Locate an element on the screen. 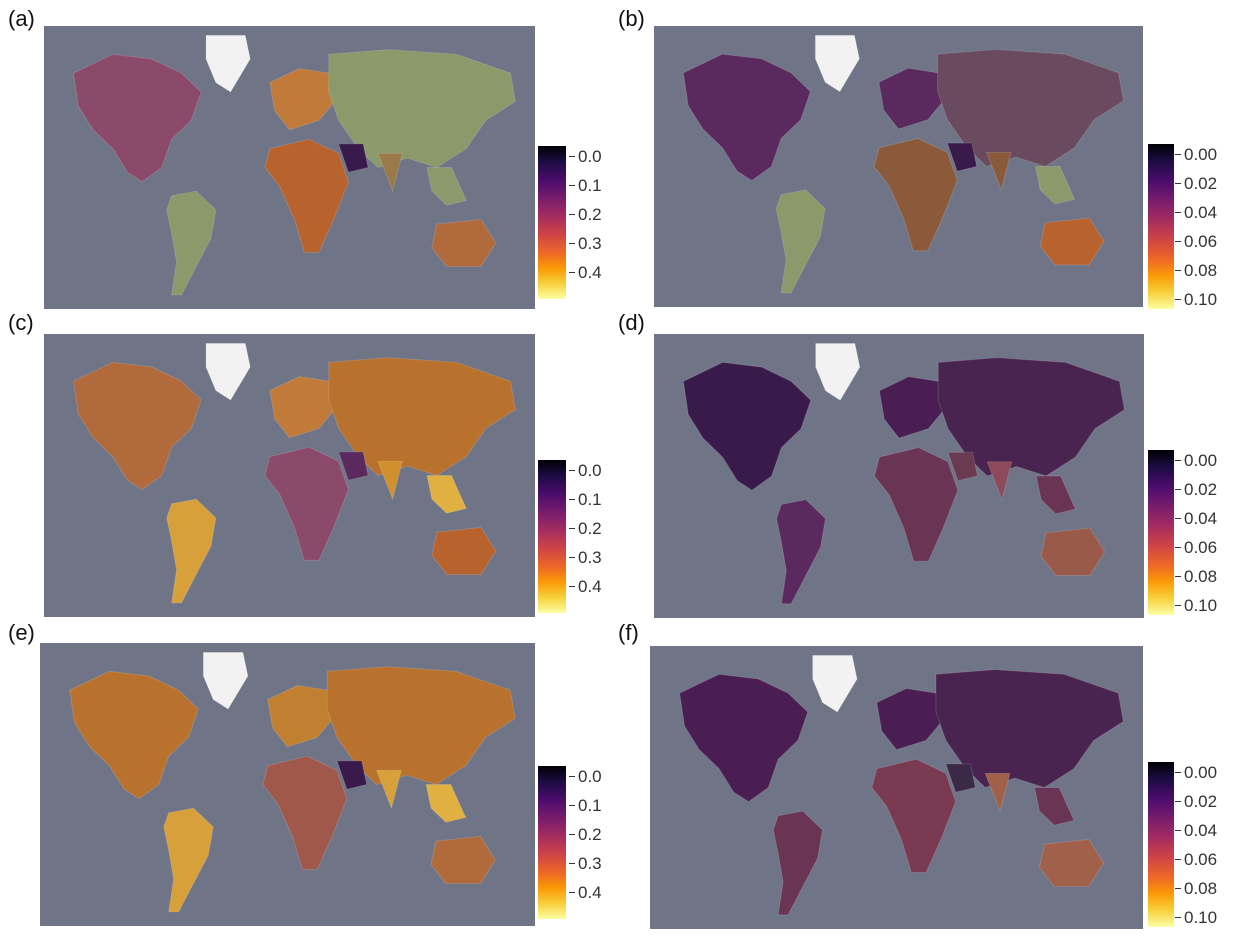  panel-label-b: (b) is located at coordinates (631, 18).